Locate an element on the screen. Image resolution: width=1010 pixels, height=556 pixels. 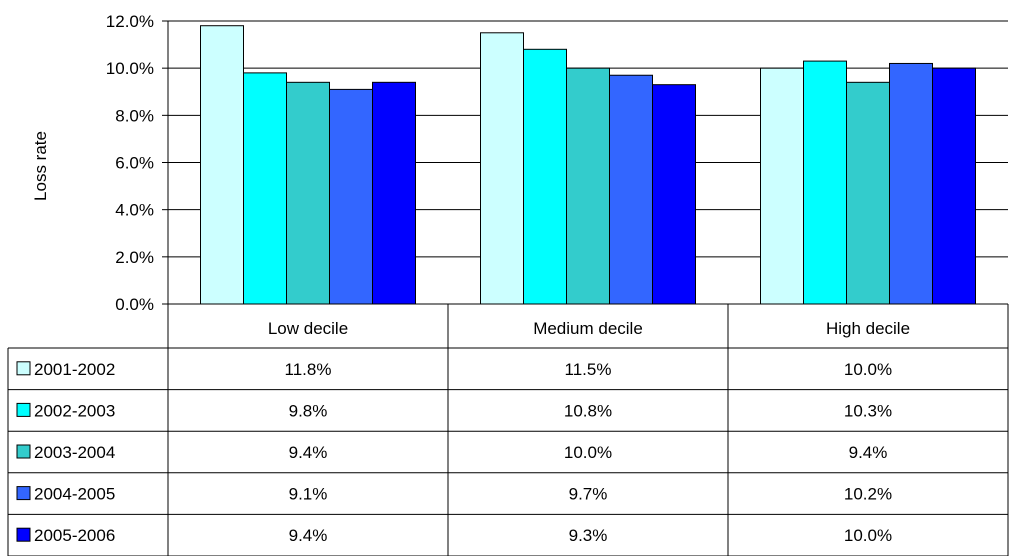
table-cell-value: 9.3% is located at coordinates (588, 535).